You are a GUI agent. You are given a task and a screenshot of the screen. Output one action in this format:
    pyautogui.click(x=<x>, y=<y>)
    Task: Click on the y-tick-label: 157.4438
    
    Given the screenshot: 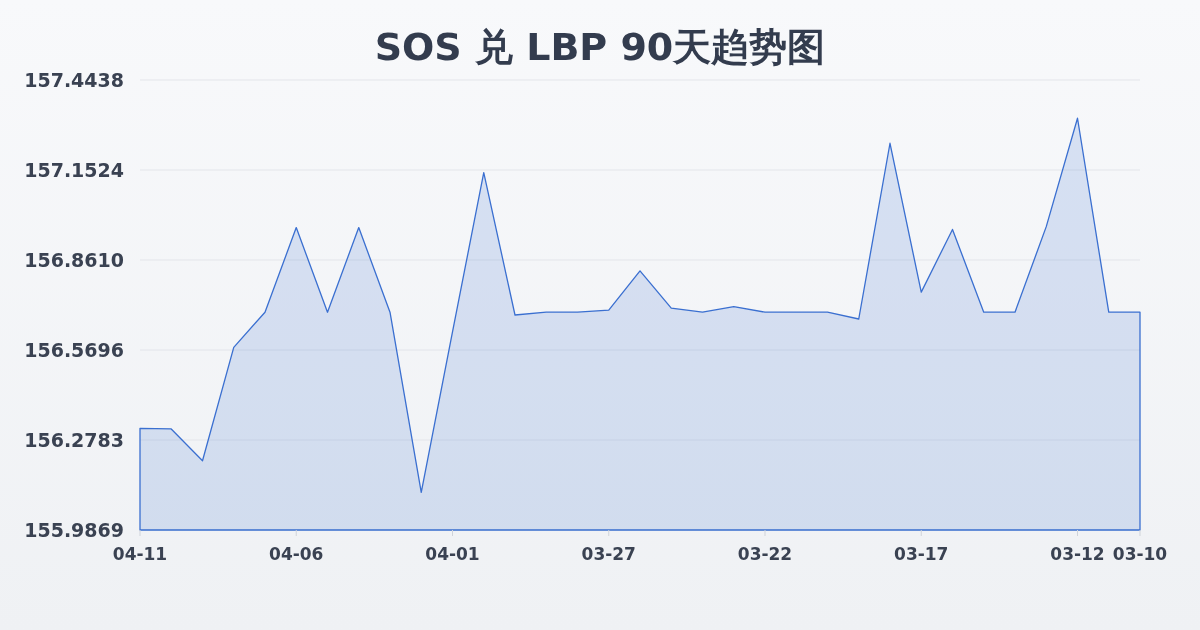 What is the action you would take?
    pyautogui.click(x=74, y=80)
    